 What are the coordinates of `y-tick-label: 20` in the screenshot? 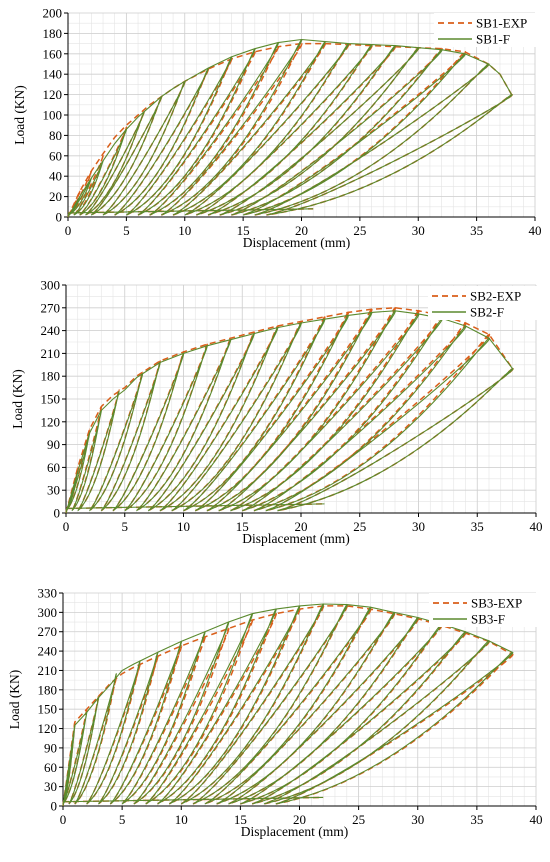 It's located at (55, 196).